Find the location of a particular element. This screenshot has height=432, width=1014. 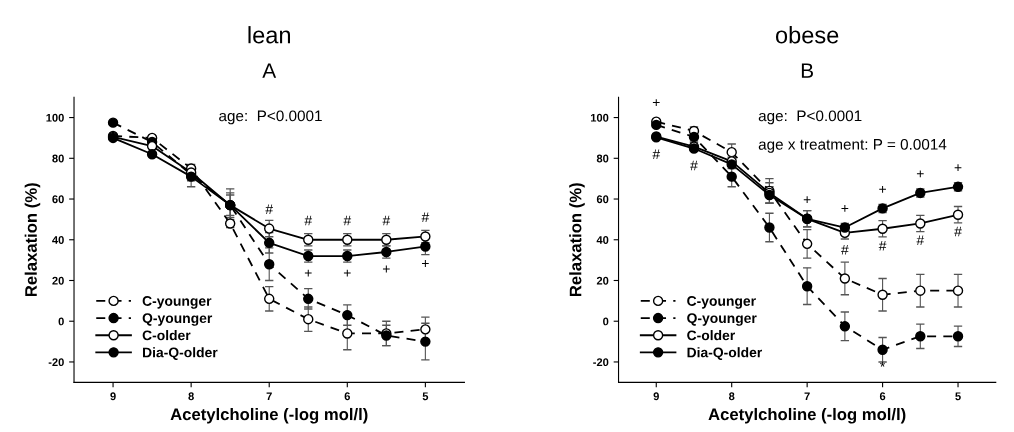

annotation: age x treatment: P = 0.0014 is located at coordinates (852, 145).